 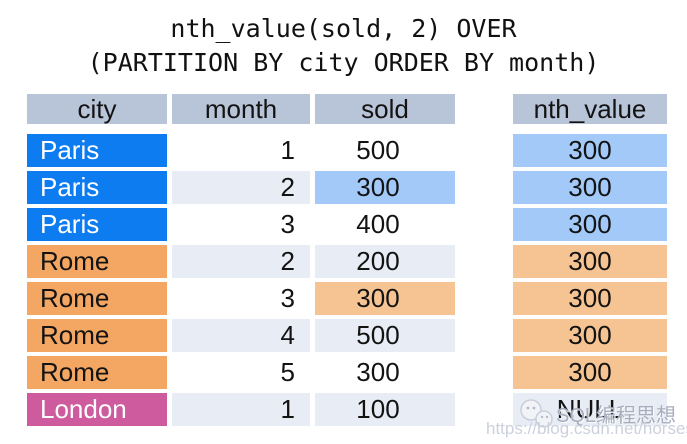 What do you see at coordinates (385, 261) in the screenshot?
I see `sold-cell: 200` at bounding box center [385, 261].